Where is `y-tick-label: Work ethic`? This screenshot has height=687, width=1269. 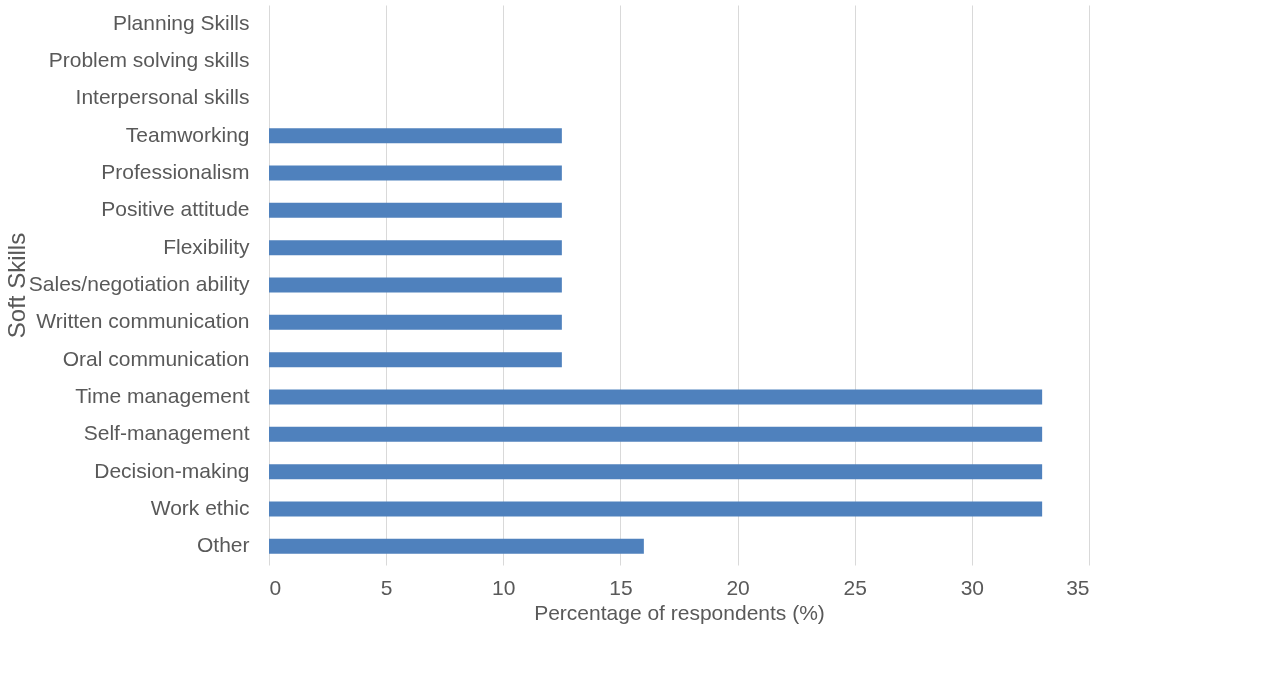
y-tick-label: Work ethic is located at coordinates (200, 507).